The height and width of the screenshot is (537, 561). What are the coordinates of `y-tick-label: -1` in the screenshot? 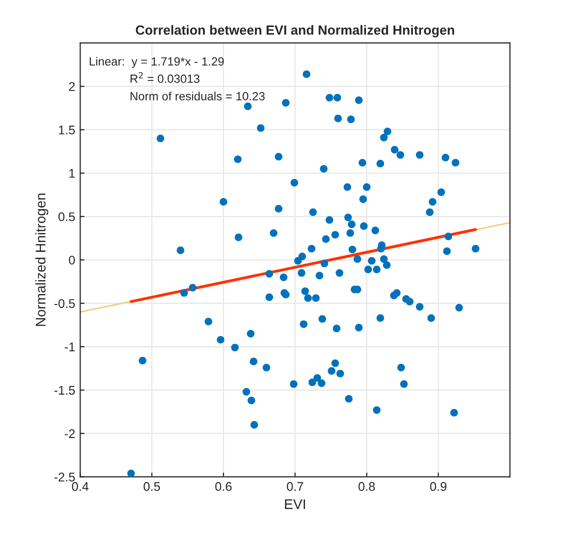 It's located at (69, 347).